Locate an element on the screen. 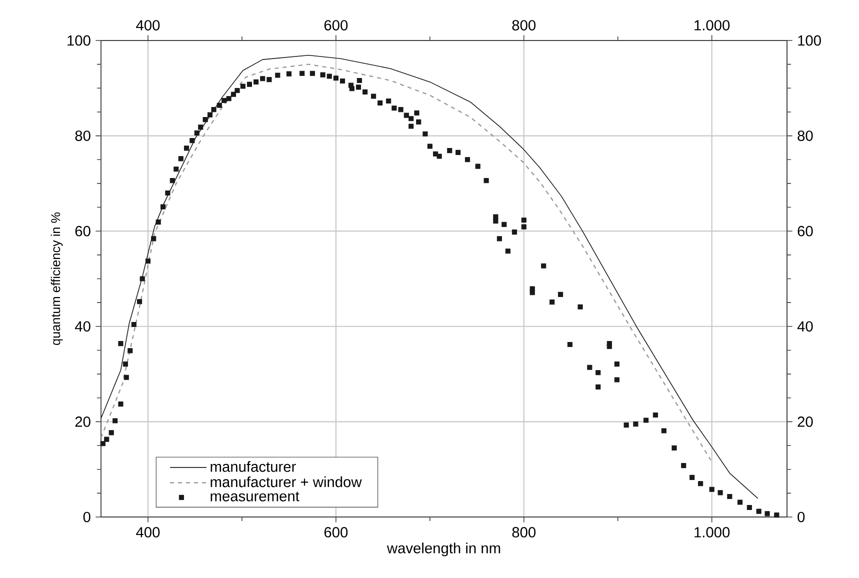 This screenshot has width=859, height=578. y-tick-label: 60 is located at coordinates (82, 231).